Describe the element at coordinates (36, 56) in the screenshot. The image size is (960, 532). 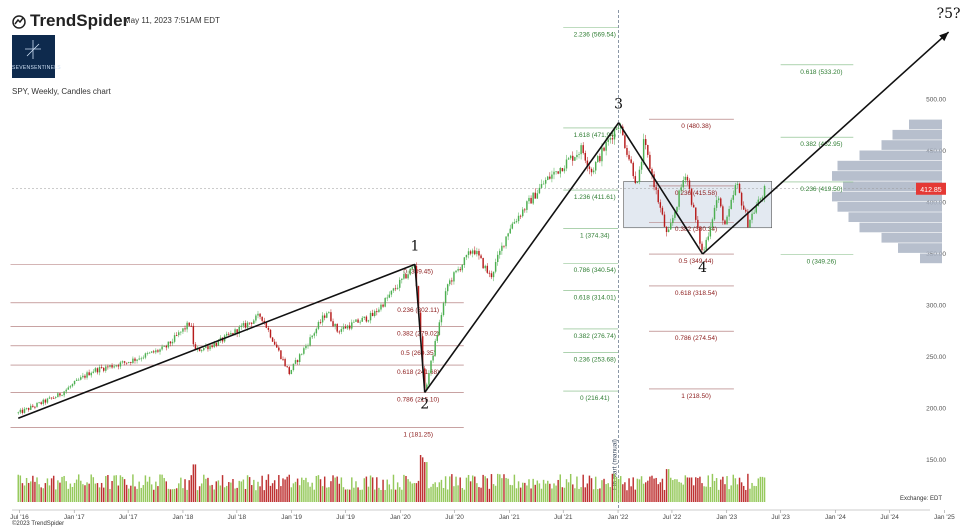
I see `author-badge: SEVENSENTINELS` at that location.